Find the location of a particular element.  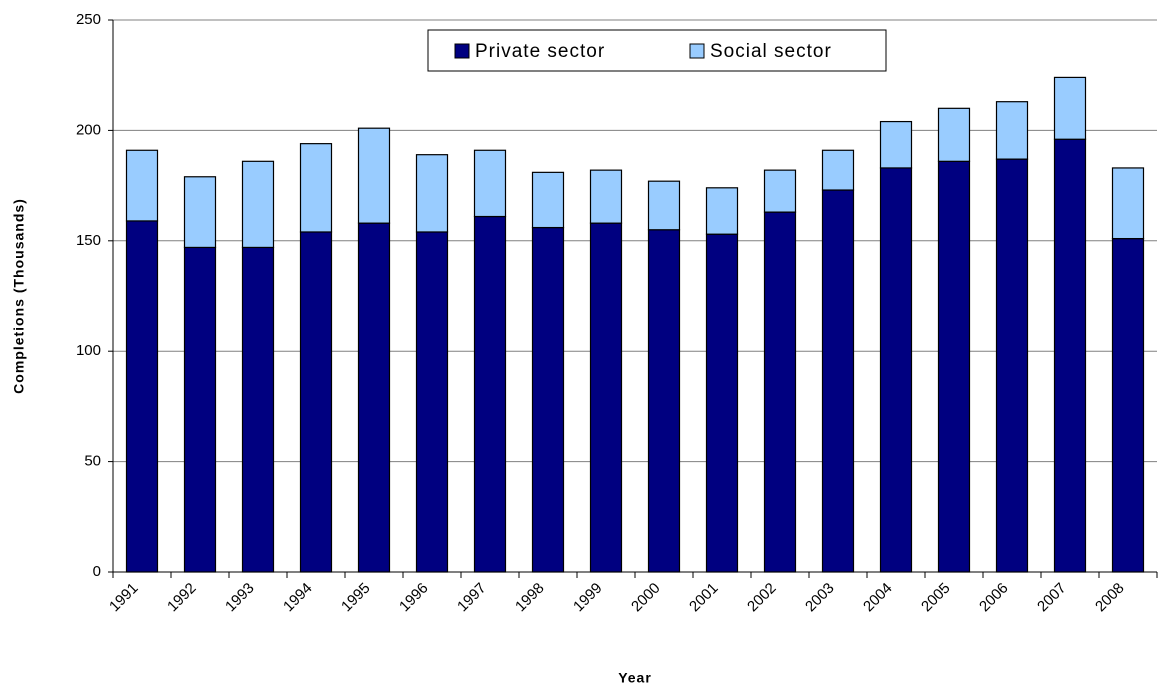

y-axis-title: Completions (Thousands) is located at coordinates (19, 296).